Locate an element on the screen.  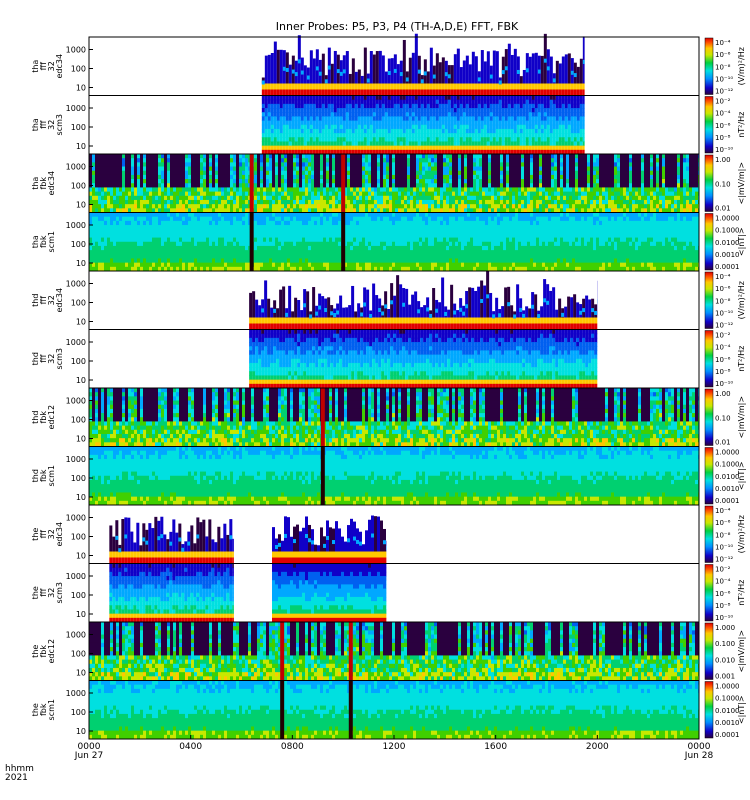
panel-label-the-fff32-edc34: thefff32edc34 is located at coordinates (47, 534).